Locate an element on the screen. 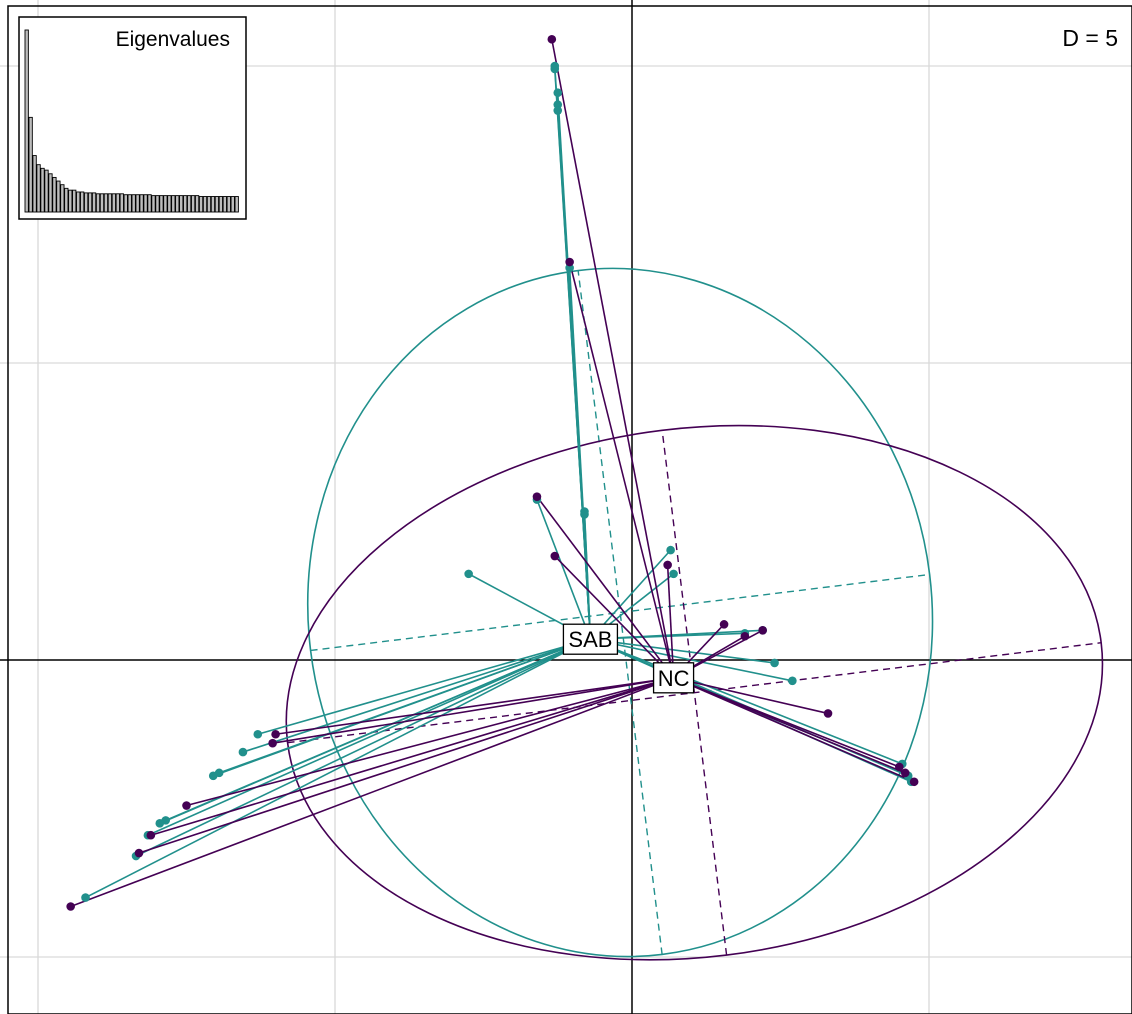 This screenshot has width=1132, height=1014. centroid-box-sab is located at coordinates (590, 639).